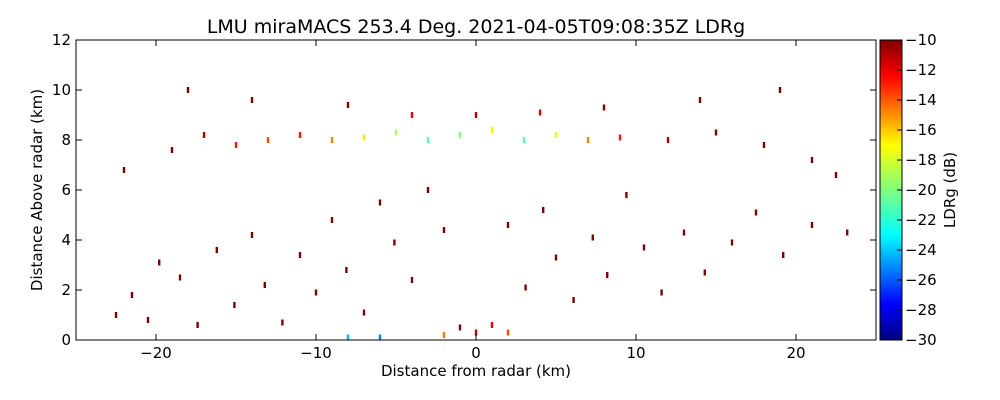 The image size is (1000, 400). Describe the element at coordinates (37, 190) in the screenshot. I see `y-axis-label: Distance Above radar (km)` at that location.